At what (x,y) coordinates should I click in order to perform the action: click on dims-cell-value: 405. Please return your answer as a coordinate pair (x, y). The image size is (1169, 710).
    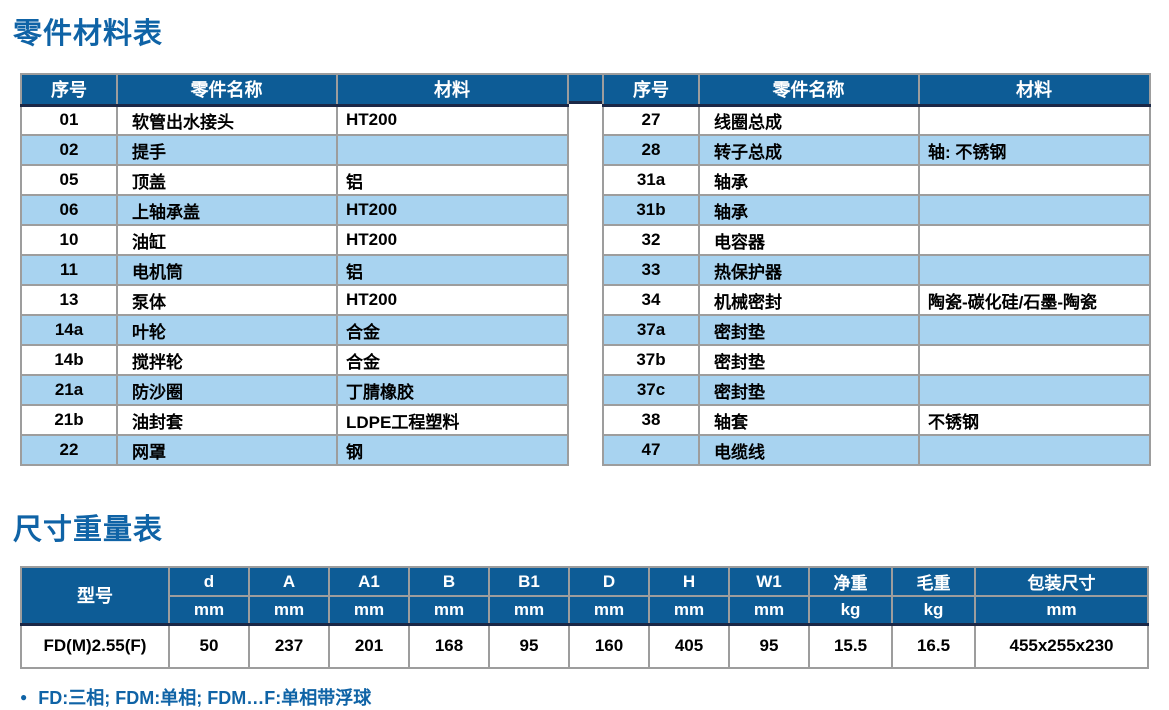
    Looking at the image, I should click on (689, 646).